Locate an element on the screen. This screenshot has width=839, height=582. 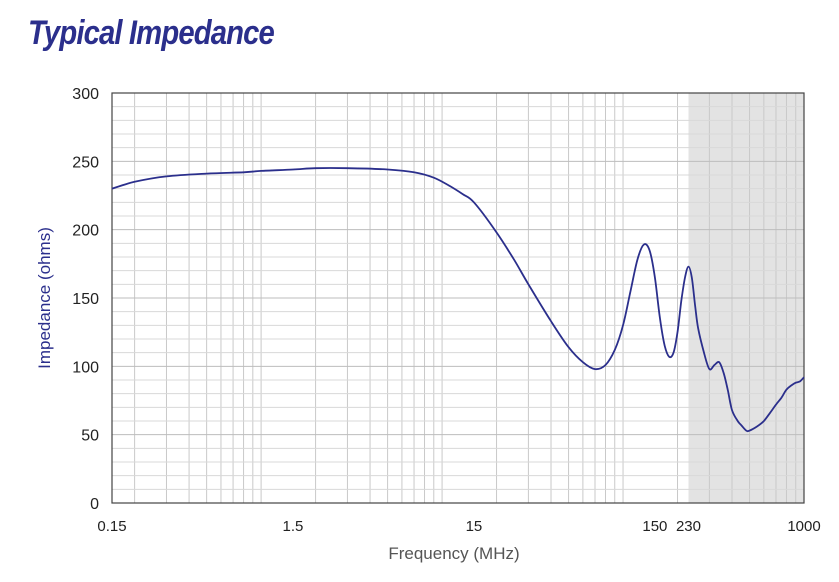
chart-title: Typical Impedance is located at coordinates (151, 33).